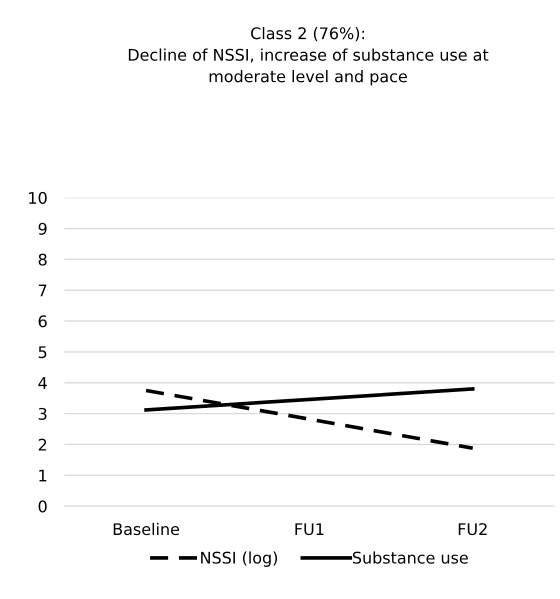 This screenshot has height=599, width=560. What do you see at coordinates (410, 557) in the screenshot?
I see `legend-label: Substance use` at bounding box center [410, 557].